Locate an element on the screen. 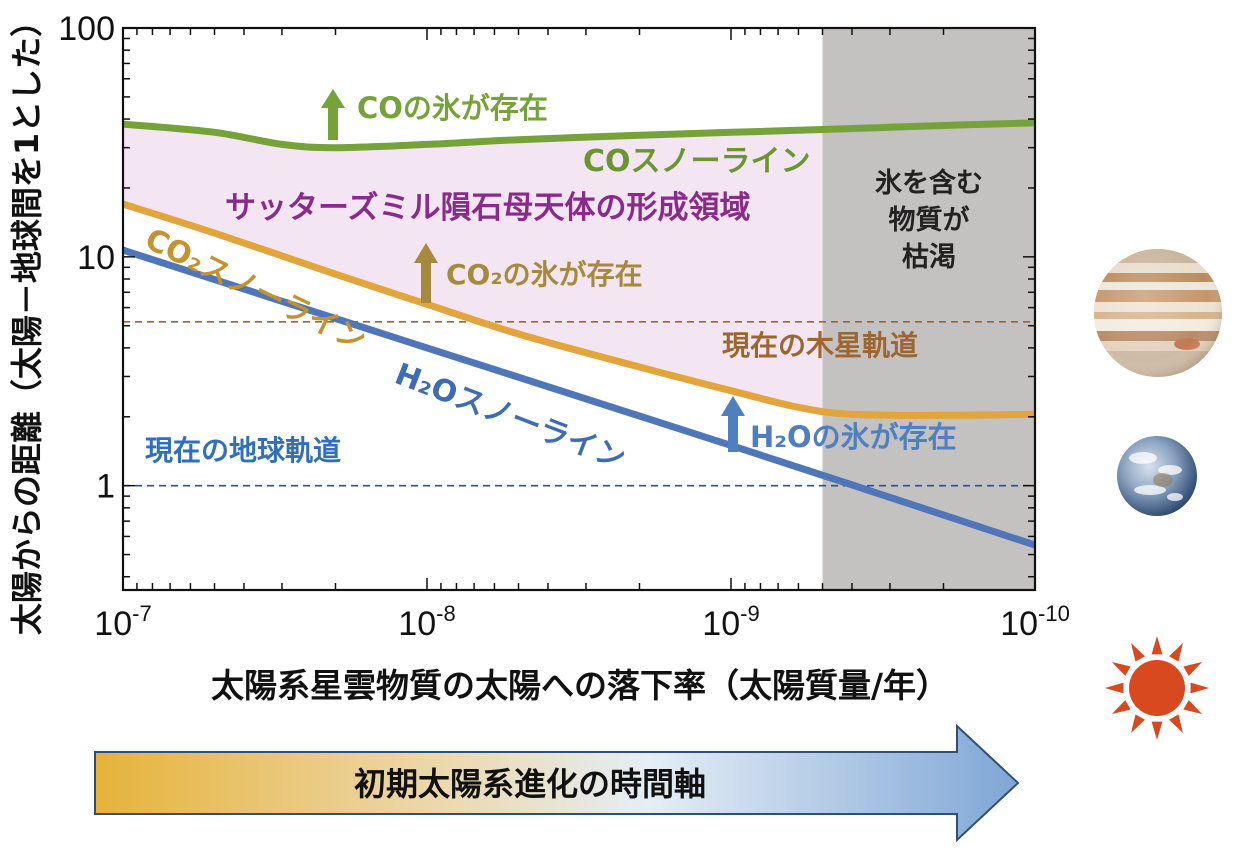 This screenshot has height=851, width=1240. co-snowline-label: COスノーライン is located at coordinates (697, 161).